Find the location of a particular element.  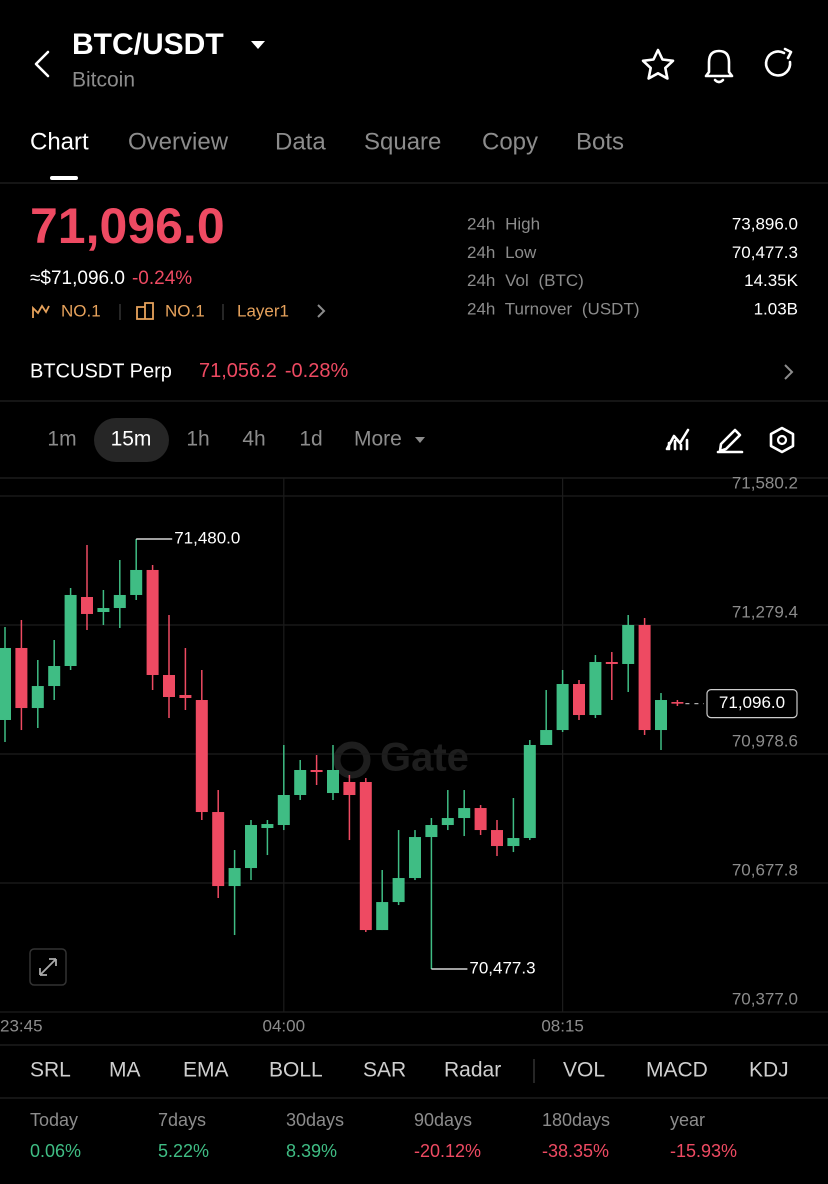

tab: Bots is located at coordinates (600, 141).